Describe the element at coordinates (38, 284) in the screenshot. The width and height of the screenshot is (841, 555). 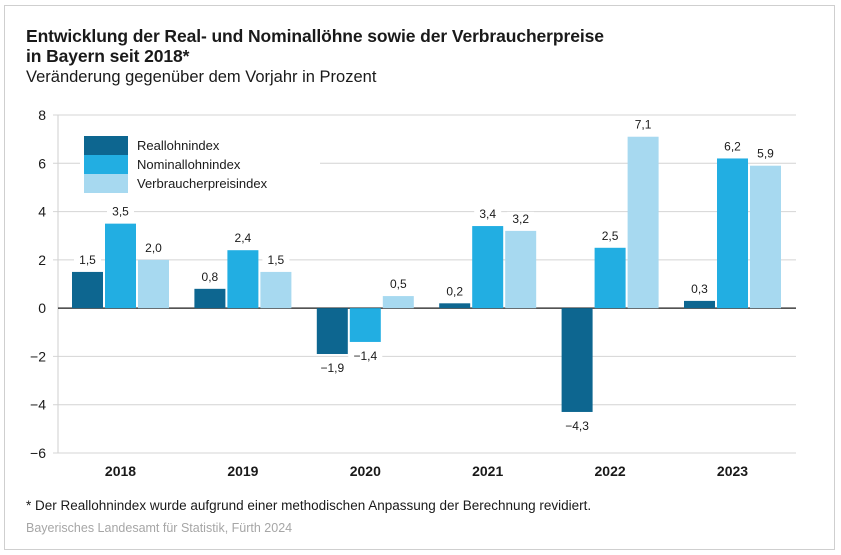
I see `y-axis-ticks: 8 6 4 2 0 −2 −4 −6` at that location.